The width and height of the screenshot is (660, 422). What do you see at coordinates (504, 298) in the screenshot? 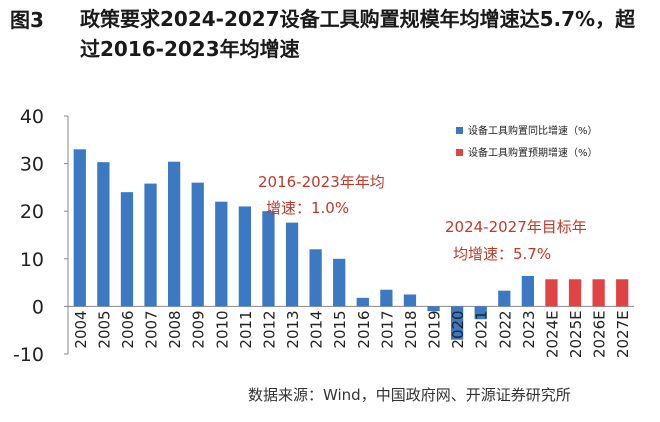
I see `bar-2022` at bounding box center [504, 298].